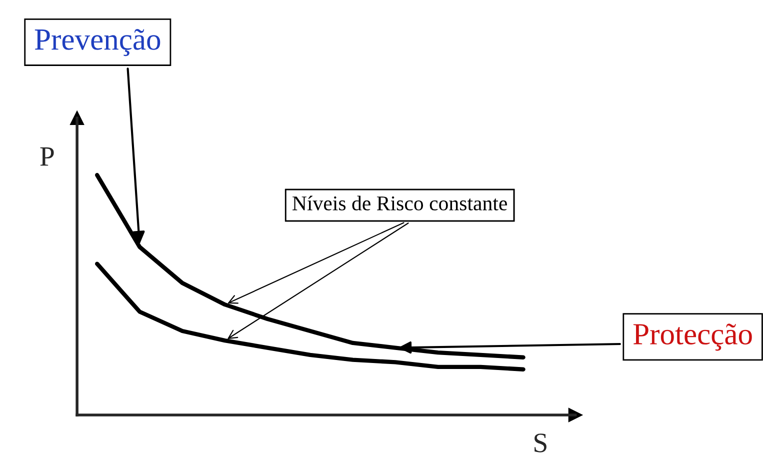 The width and height of the screenshot is (763, 454). I want to click on text: Protecção, so click(692, 337).